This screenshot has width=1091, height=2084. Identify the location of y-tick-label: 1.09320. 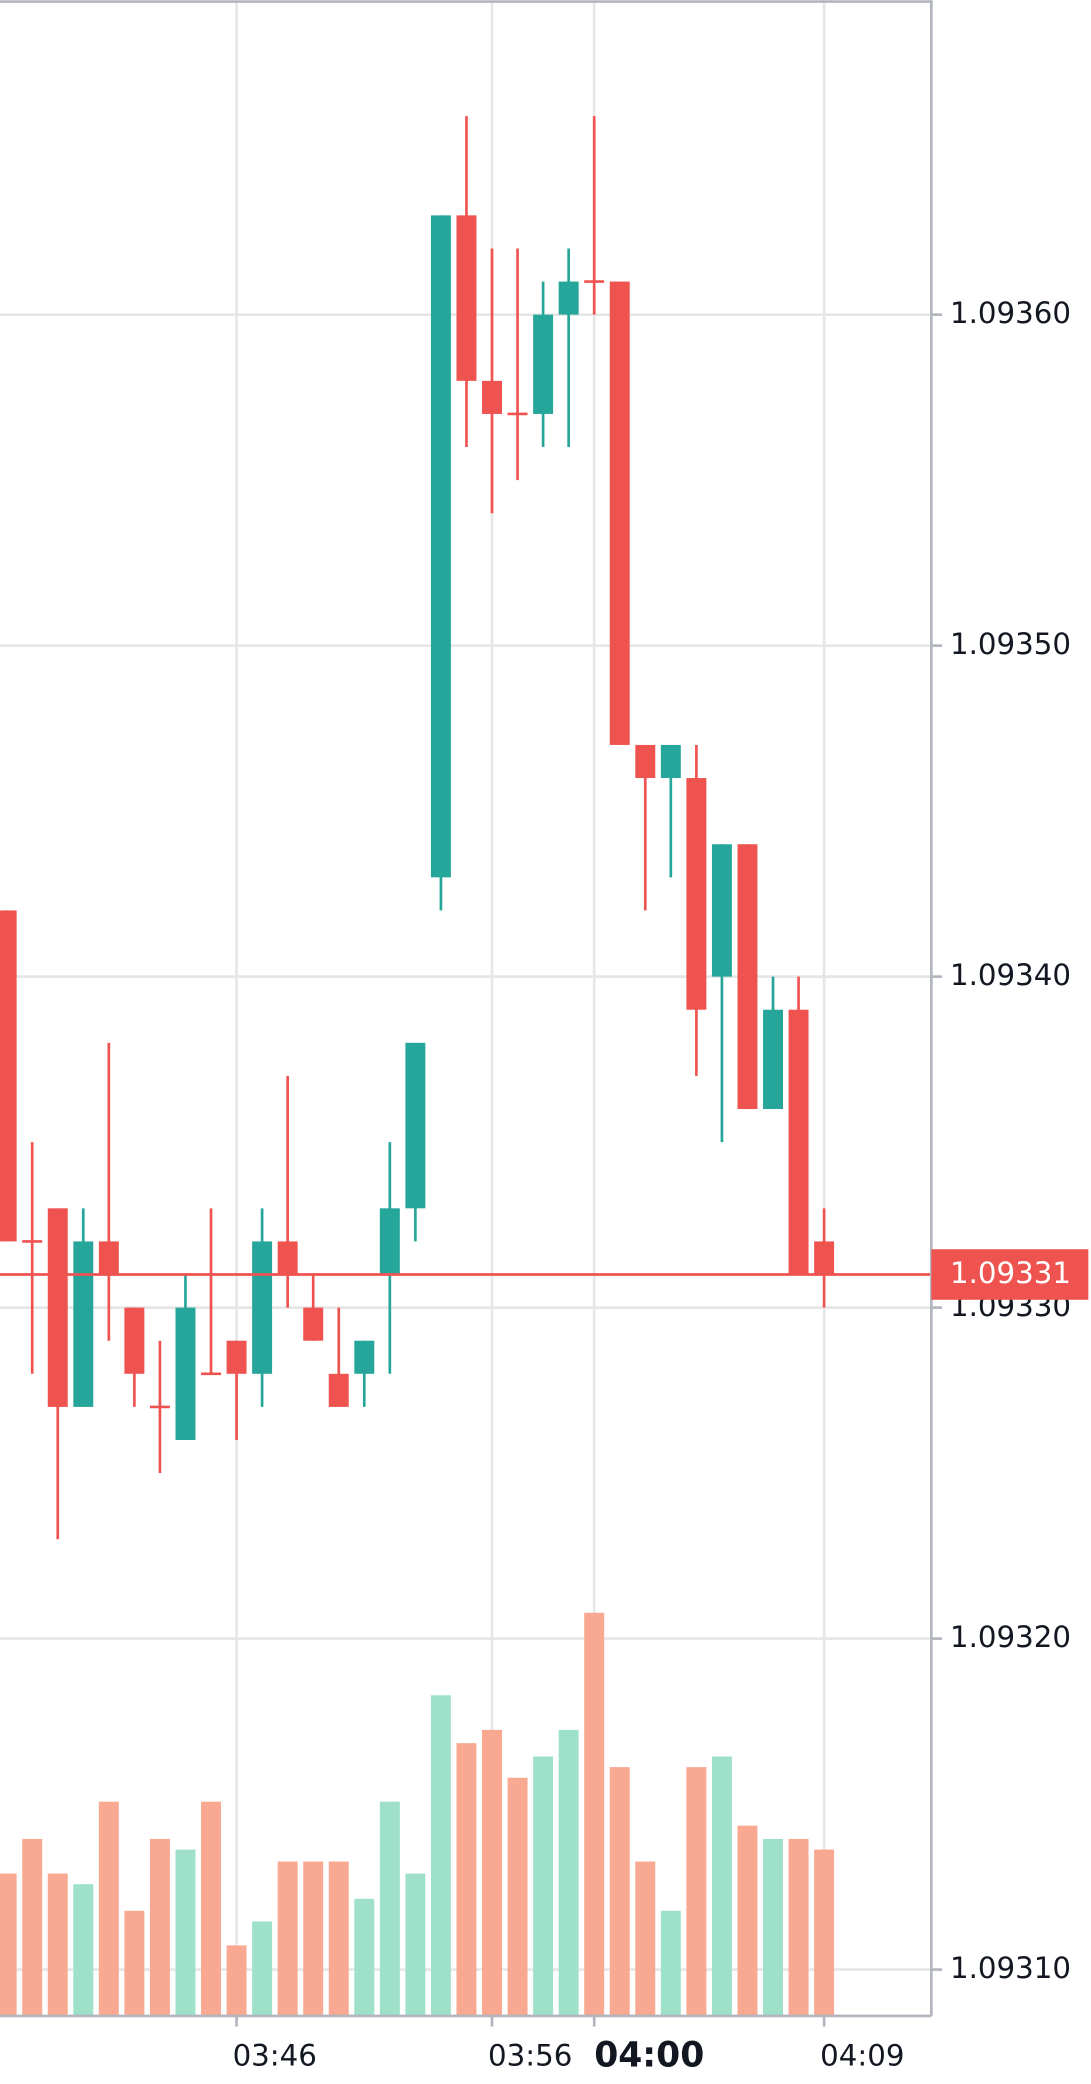
(1010, 1637).